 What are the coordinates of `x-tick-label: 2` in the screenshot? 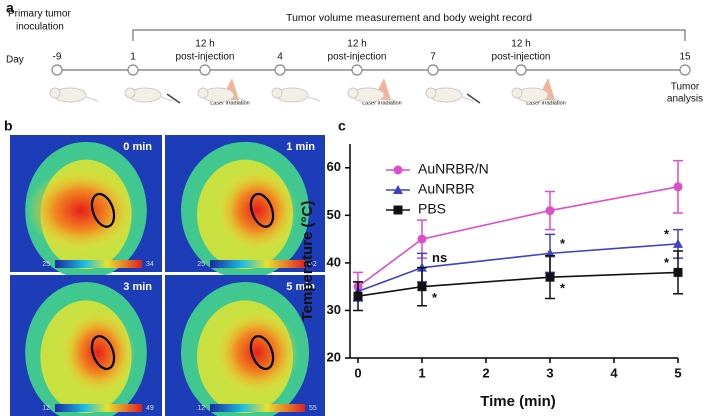 It's located at (485, 372).